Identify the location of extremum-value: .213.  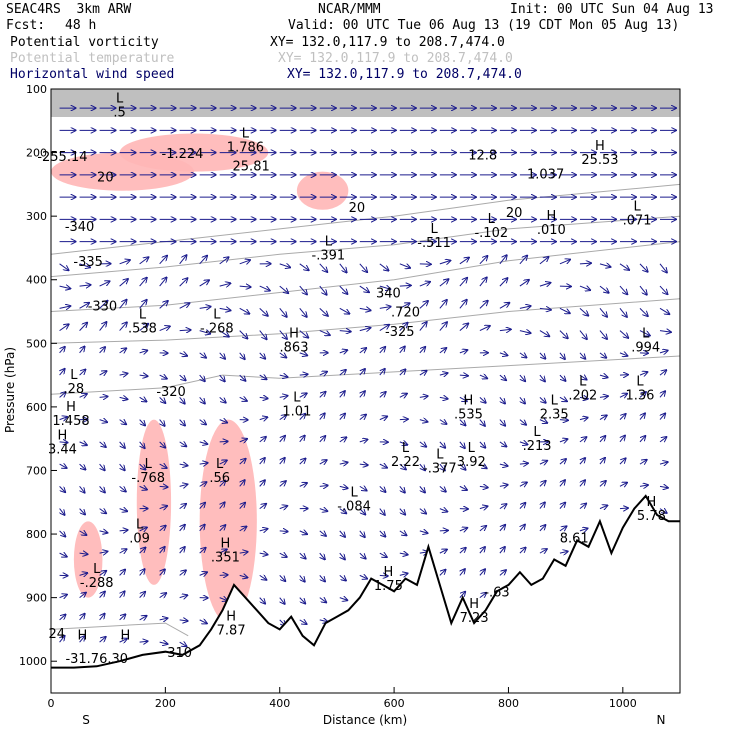
(537, 446).